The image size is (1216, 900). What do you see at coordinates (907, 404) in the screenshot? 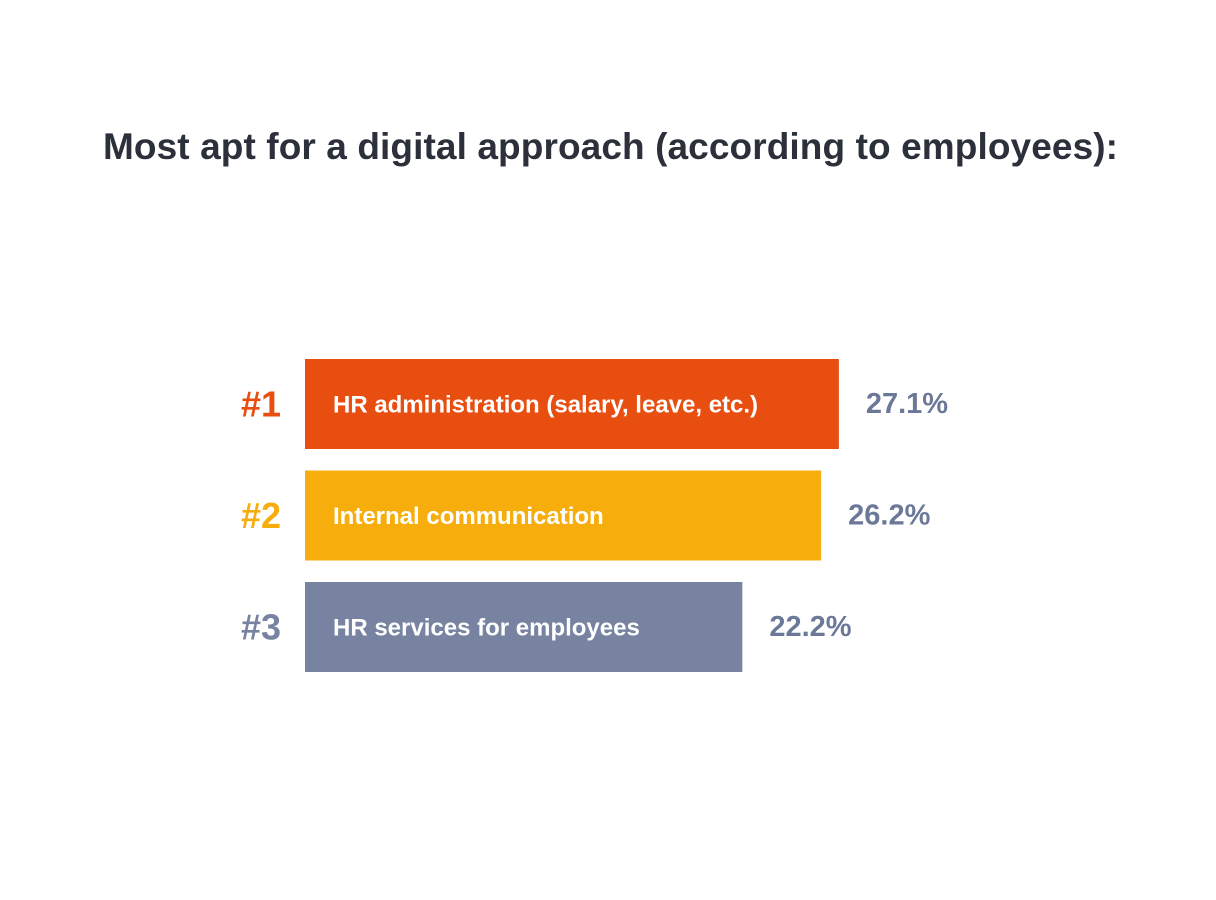
I see `value-label-1: 27.1%` at bounding box center [907, 404].